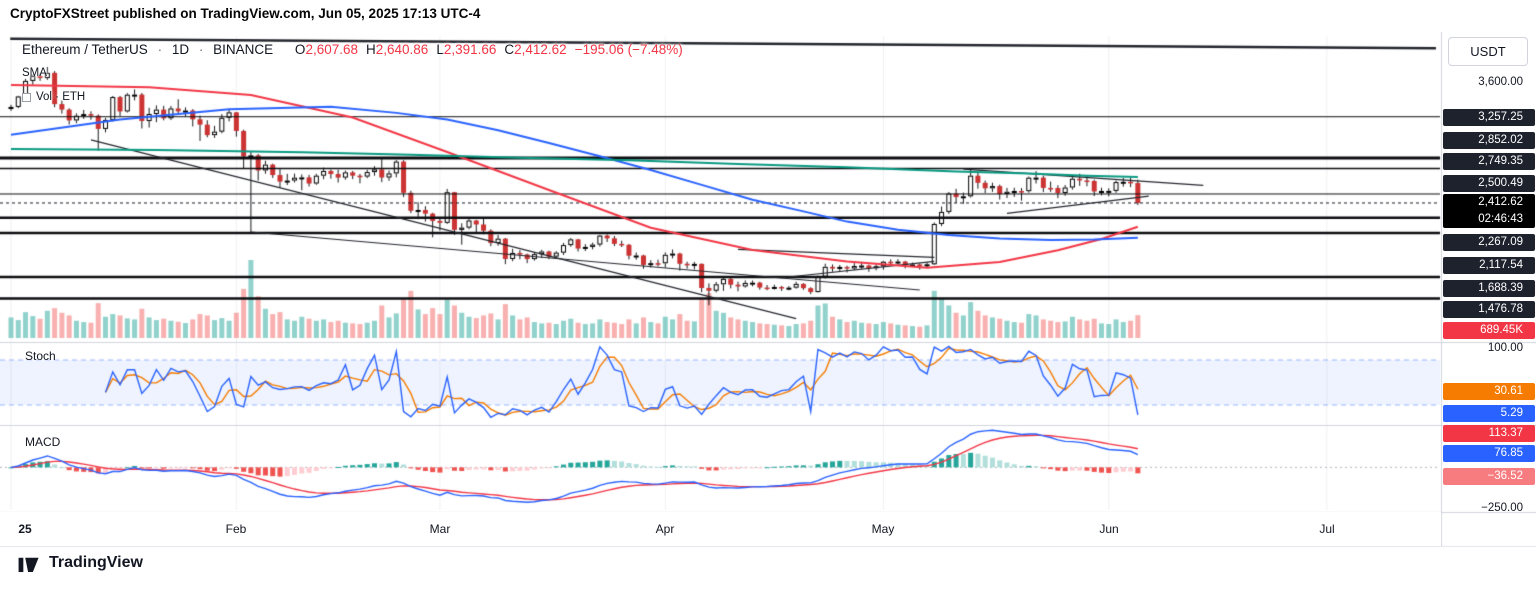 The height and width of the screenshot is (592, 1536). What do you see at coordinates (180, 49) in the screenshot?
I see `interval-label: 1D` at bounding box center [180, 49].